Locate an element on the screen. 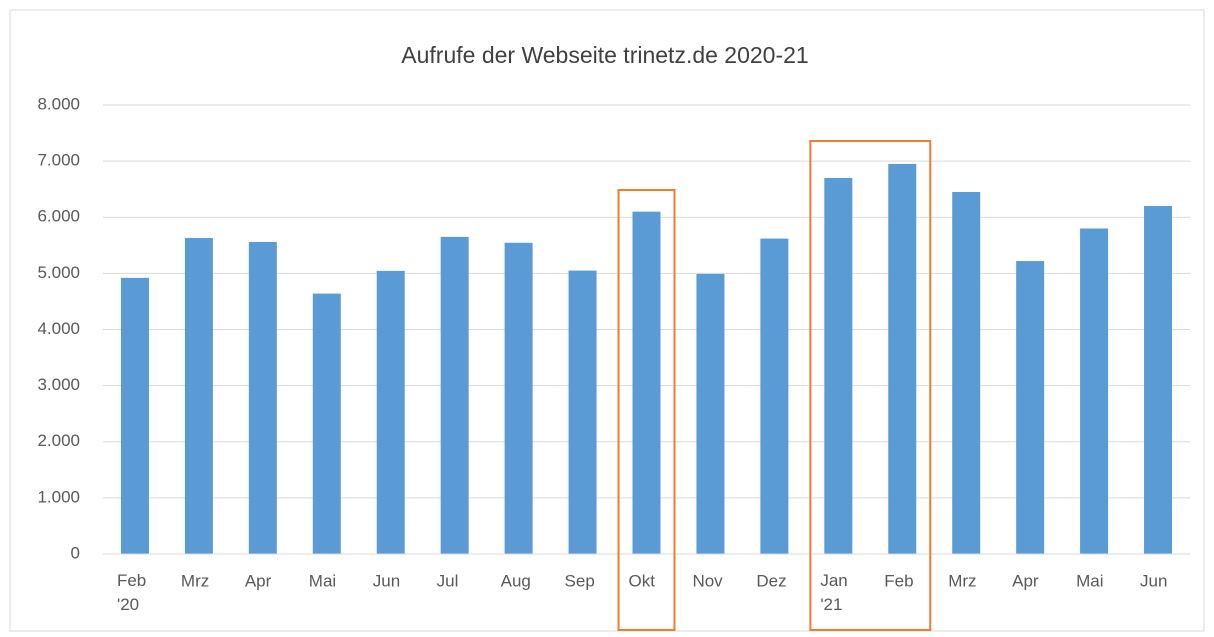  x-tick-label: Aug is located at coordinates (516, 580).